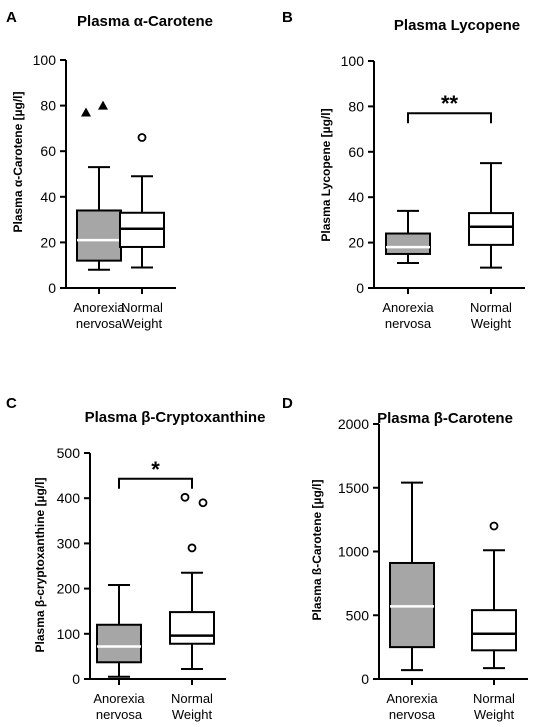  I want to click on significance-label: **, so click(450, 103).